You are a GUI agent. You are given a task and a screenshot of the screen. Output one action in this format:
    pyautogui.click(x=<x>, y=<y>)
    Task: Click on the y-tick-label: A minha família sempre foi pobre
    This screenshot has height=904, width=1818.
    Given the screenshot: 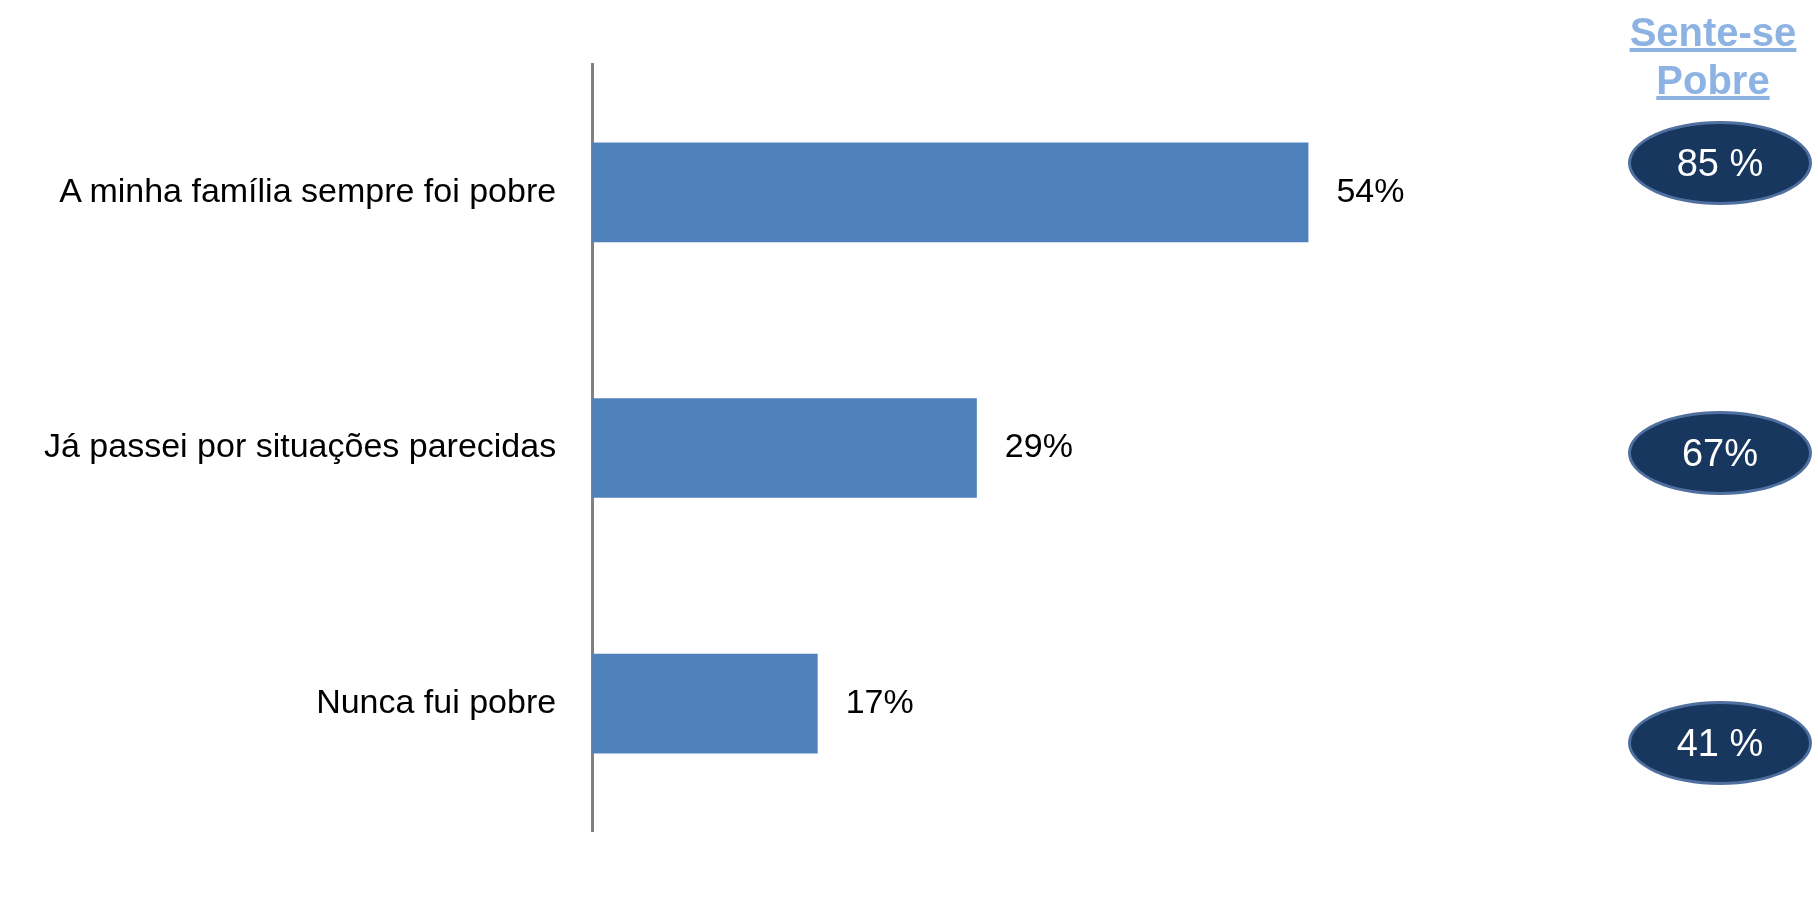 What is the action you would take?
    pyautogui.click(x=308, y=189)
    